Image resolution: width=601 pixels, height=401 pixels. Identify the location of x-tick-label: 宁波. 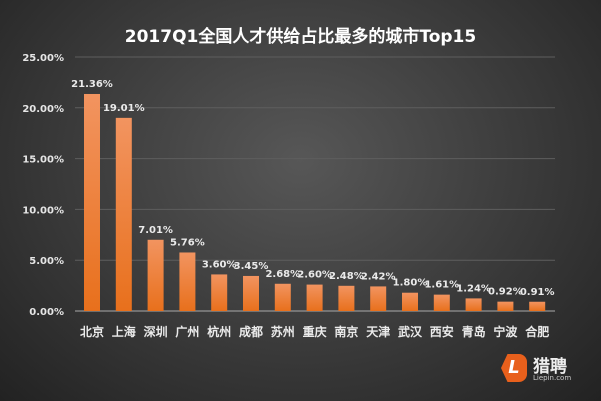
(505, 331).